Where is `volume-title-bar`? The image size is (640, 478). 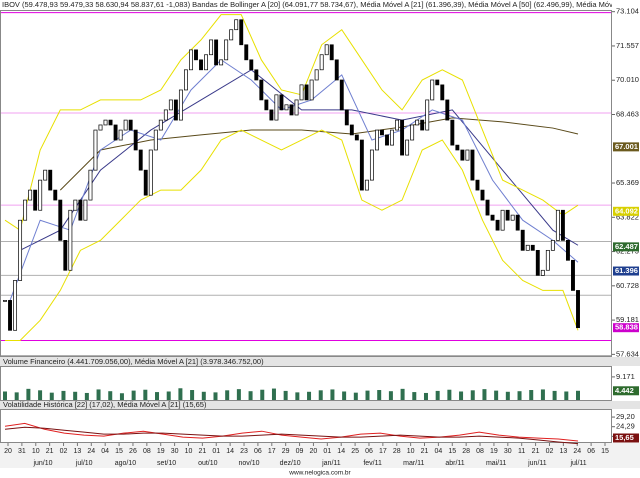
volume-title-bar is located at coordinates (320, 361).